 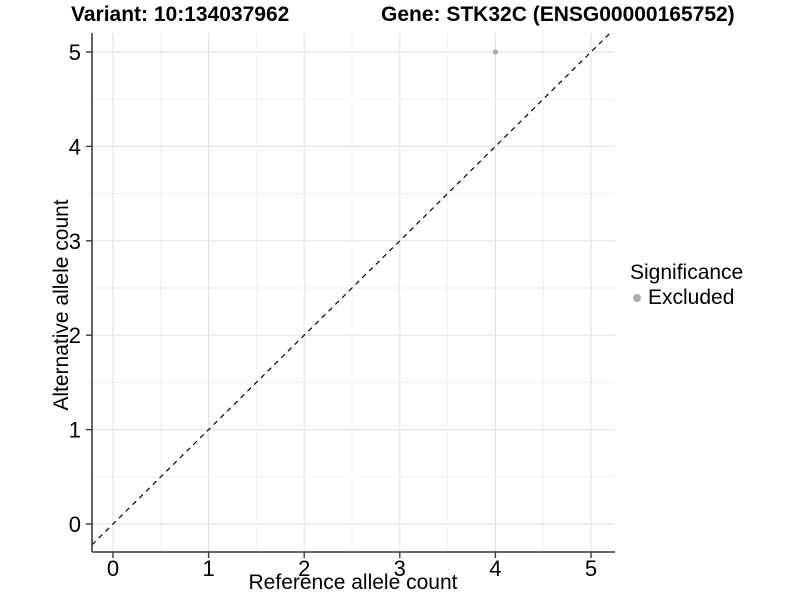 I want to click on x-tick-label: 3, so click(x=400, y=568).